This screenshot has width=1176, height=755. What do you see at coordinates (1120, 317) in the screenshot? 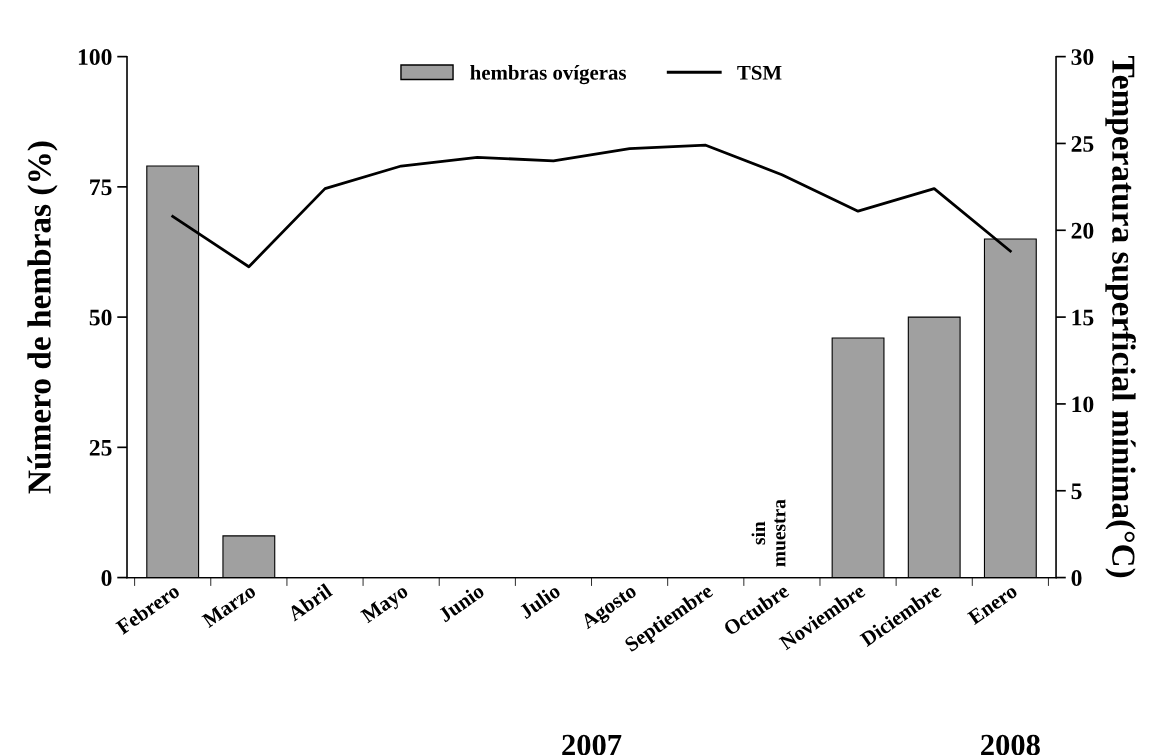
I see `y2-axis-title: Temperatura superficial mínima(°C)` at bounding box center [1120, 317].